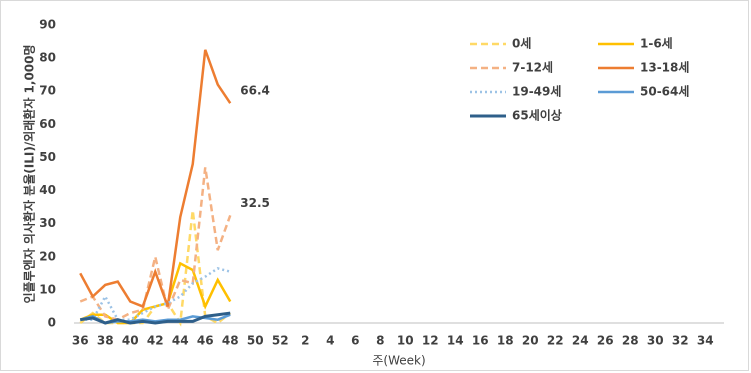 The height and width of the screenshot is (373, 751). What do you see at coordinates (430, 341) in the screenshot?
I see `x-tick-label: 12` at bounding box center [430, 341].